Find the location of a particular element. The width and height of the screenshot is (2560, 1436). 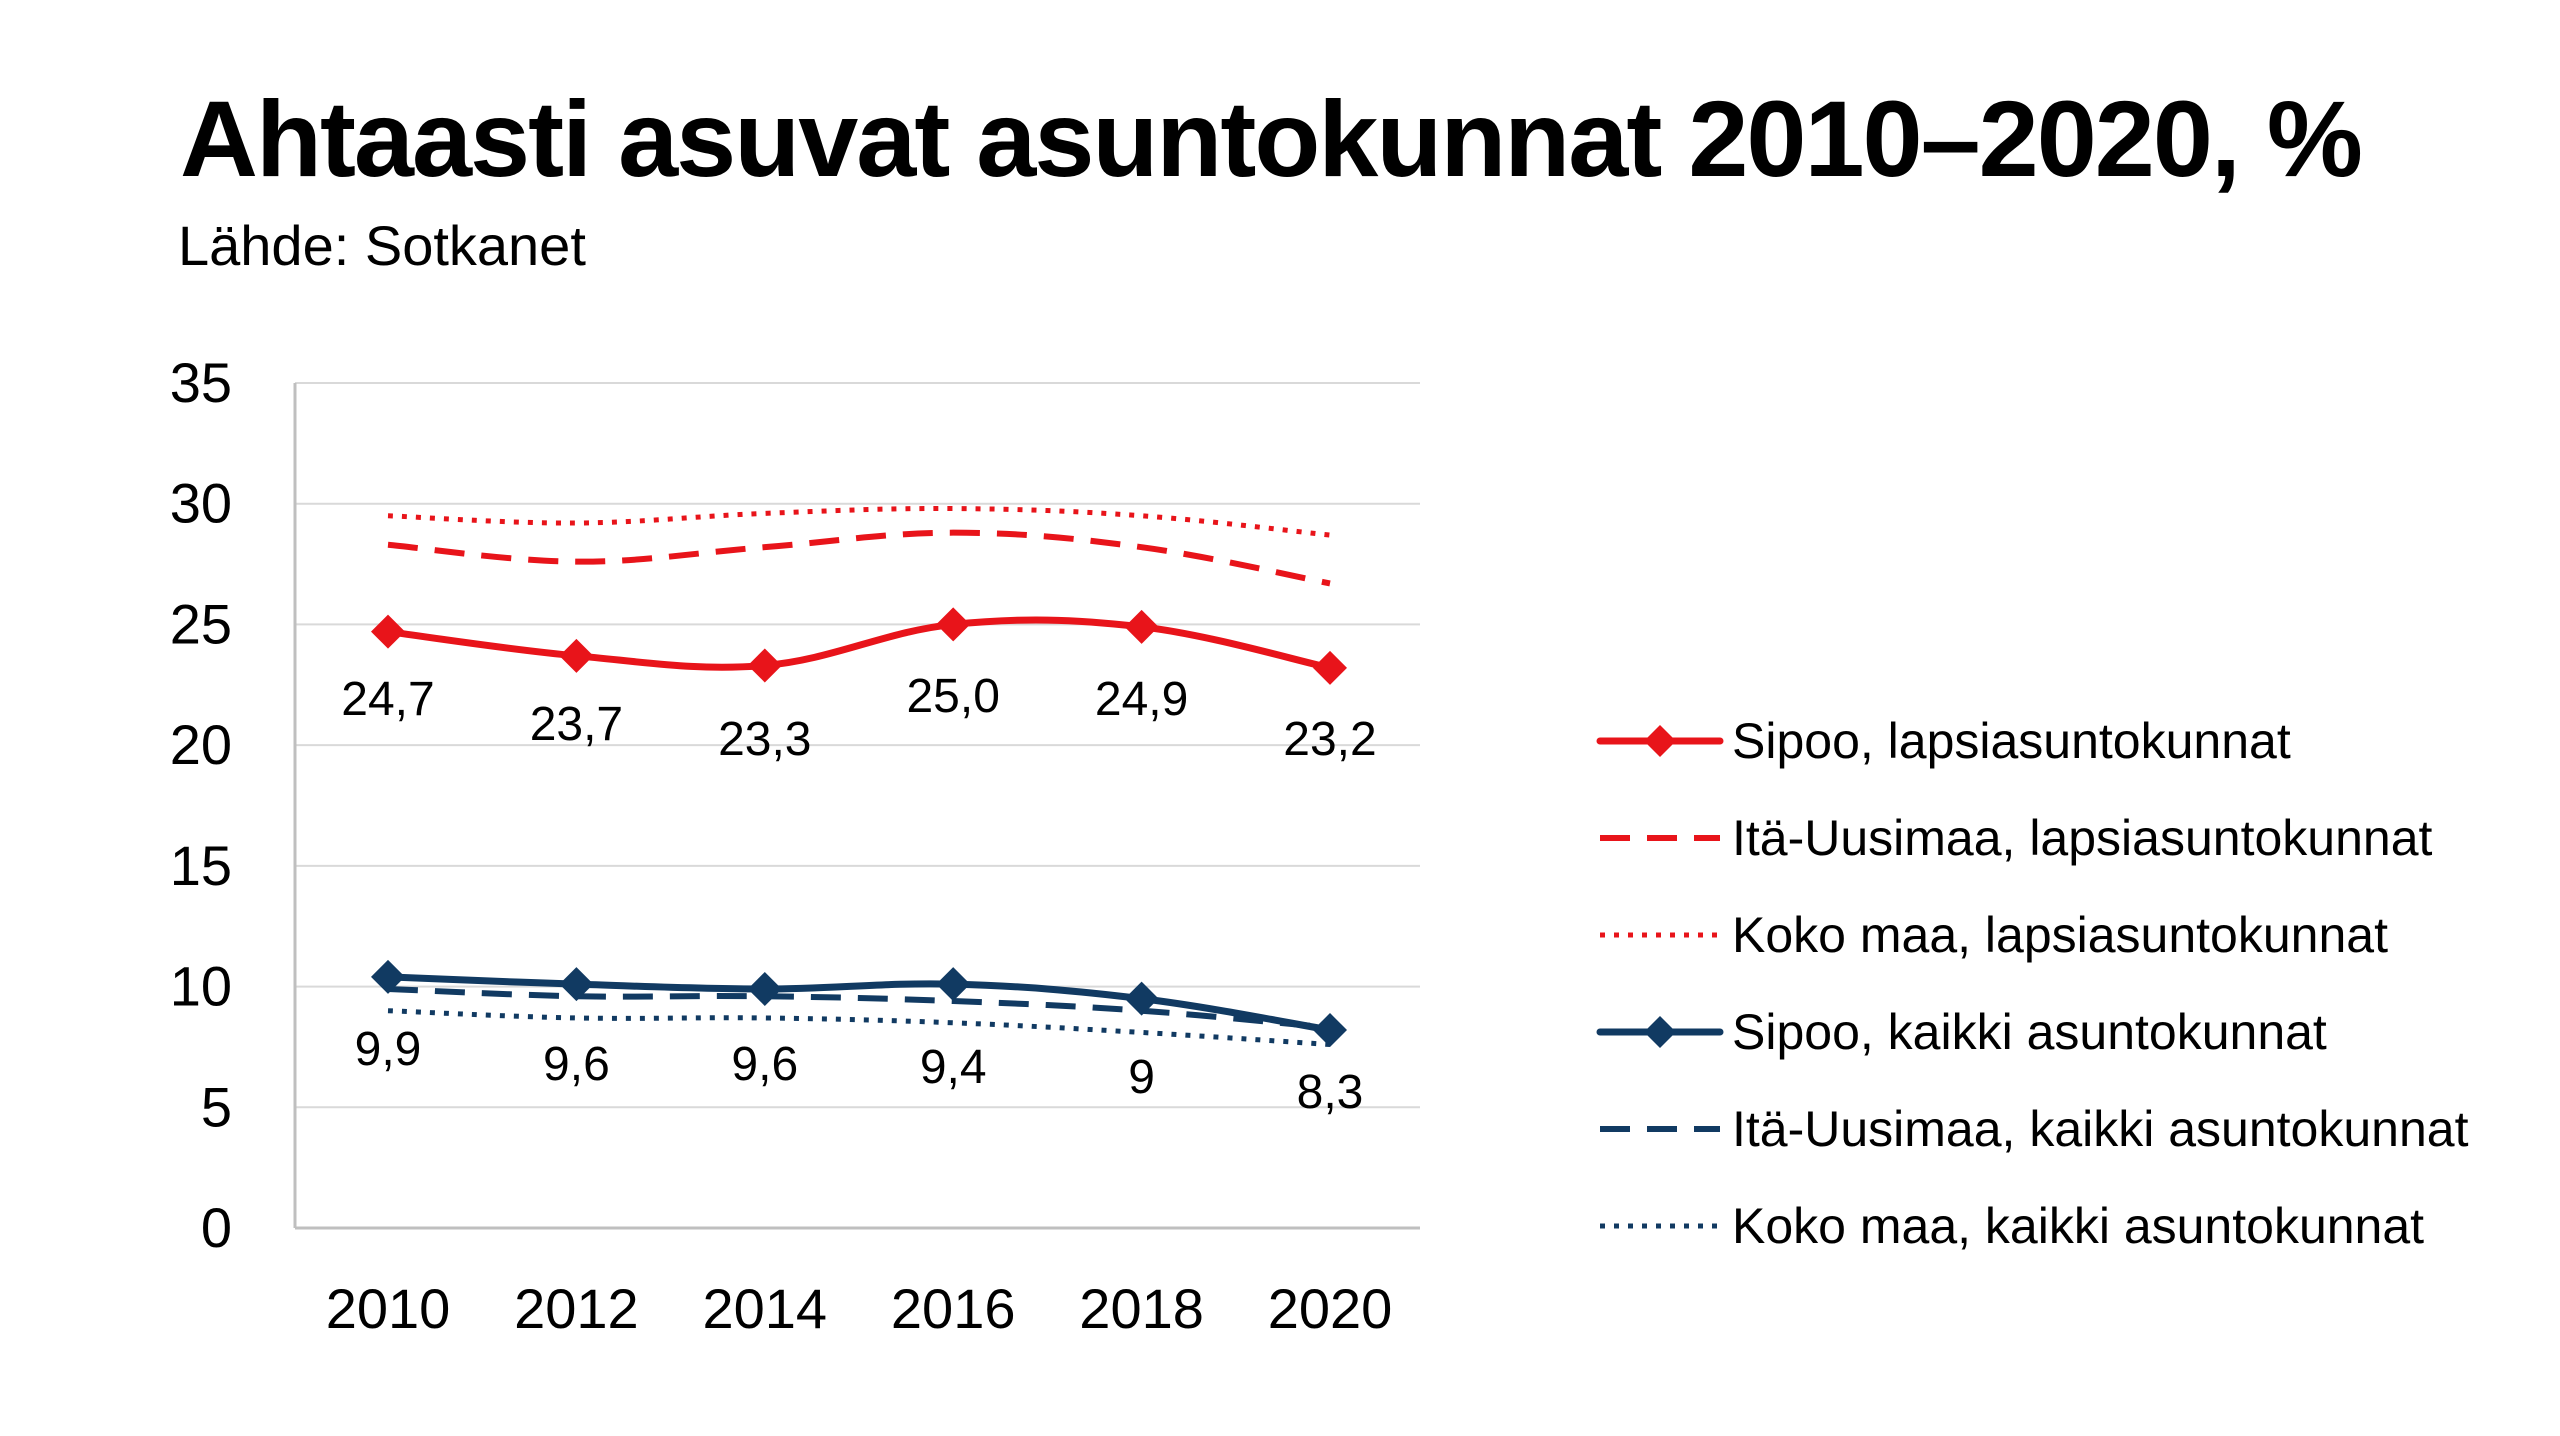

legend-label: Sipoo, kaikki asuntokunnat is located at coordinates (2029, 1032).